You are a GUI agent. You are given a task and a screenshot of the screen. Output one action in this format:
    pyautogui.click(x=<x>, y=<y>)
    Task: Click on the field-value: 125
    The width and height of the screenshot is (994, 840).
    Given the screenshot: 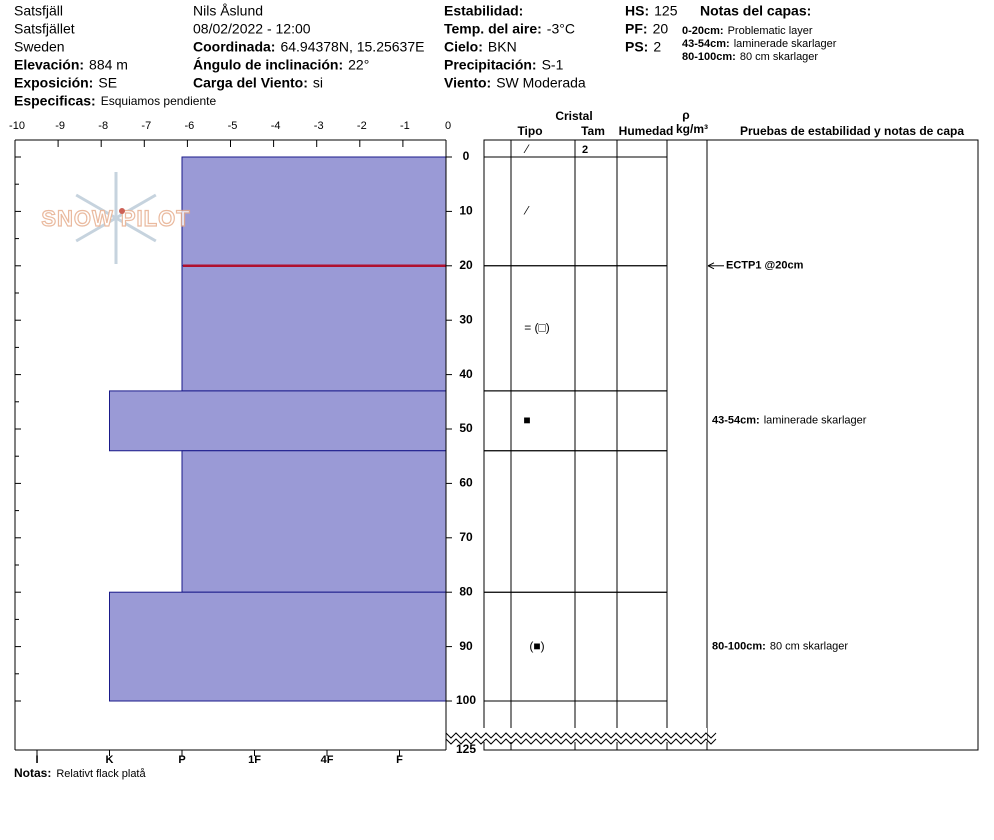 What is the action you would take?
    pyautogui.click(x=666, y=11)
    